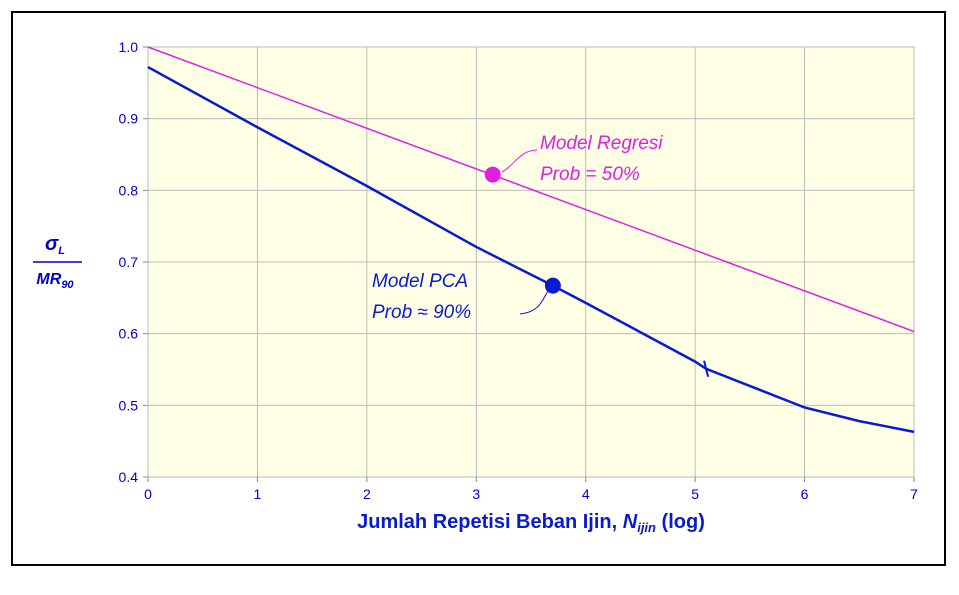 The height and width of the screenshot is (595, 959). Describe the element at coordinates (590, 174) in the screenshot. I see `annotation: Prob = 50%` at that location.